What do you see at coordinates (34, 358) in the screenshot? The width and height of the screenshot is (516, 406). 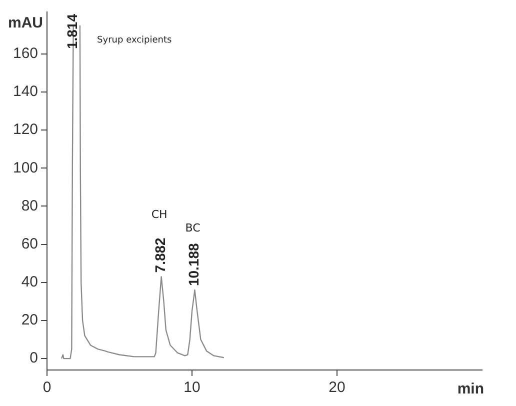 I see `y-tick-label: 0` at bounding box center [34, 358].